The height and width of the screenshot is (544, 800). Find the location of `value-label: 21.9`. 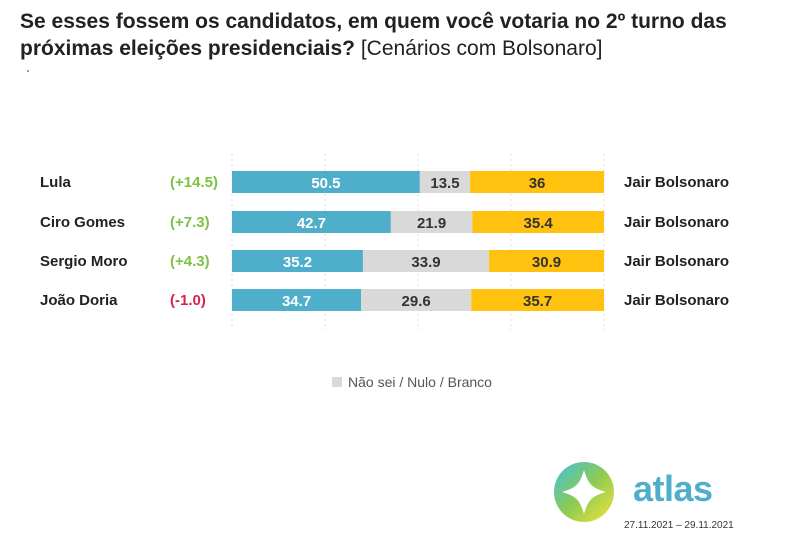

value-label: 21.9 is located at coordinates (431, 223).